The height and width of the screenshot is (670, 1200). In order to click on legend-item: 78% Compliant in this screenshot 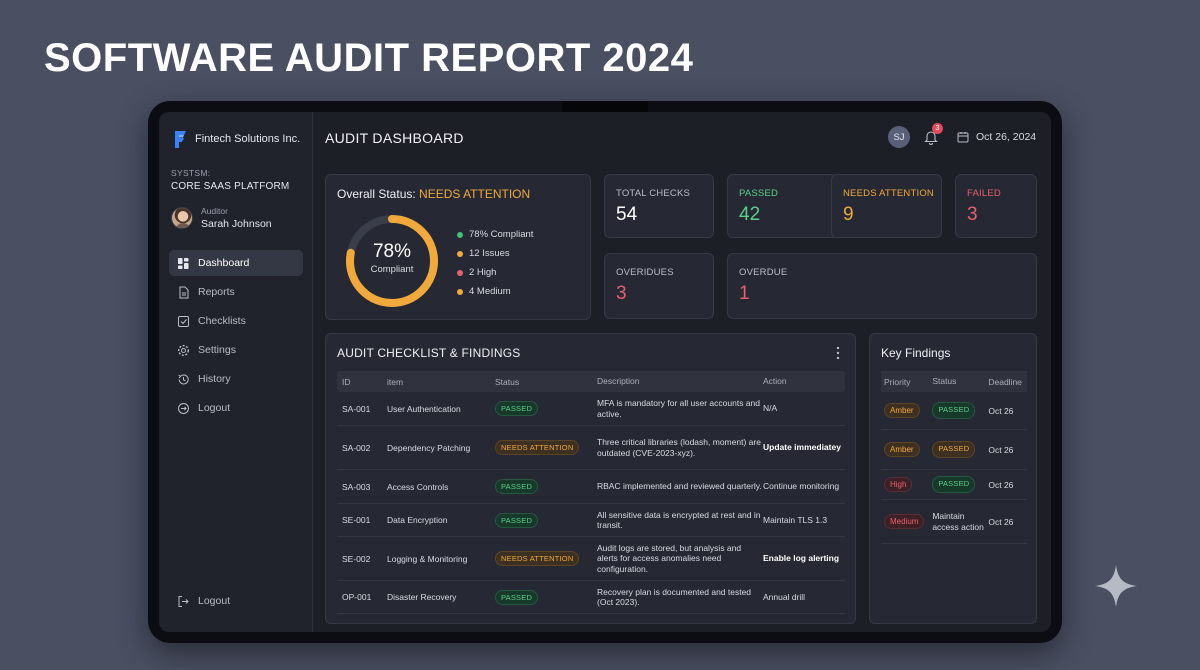, I will do `click(495, 234)`.